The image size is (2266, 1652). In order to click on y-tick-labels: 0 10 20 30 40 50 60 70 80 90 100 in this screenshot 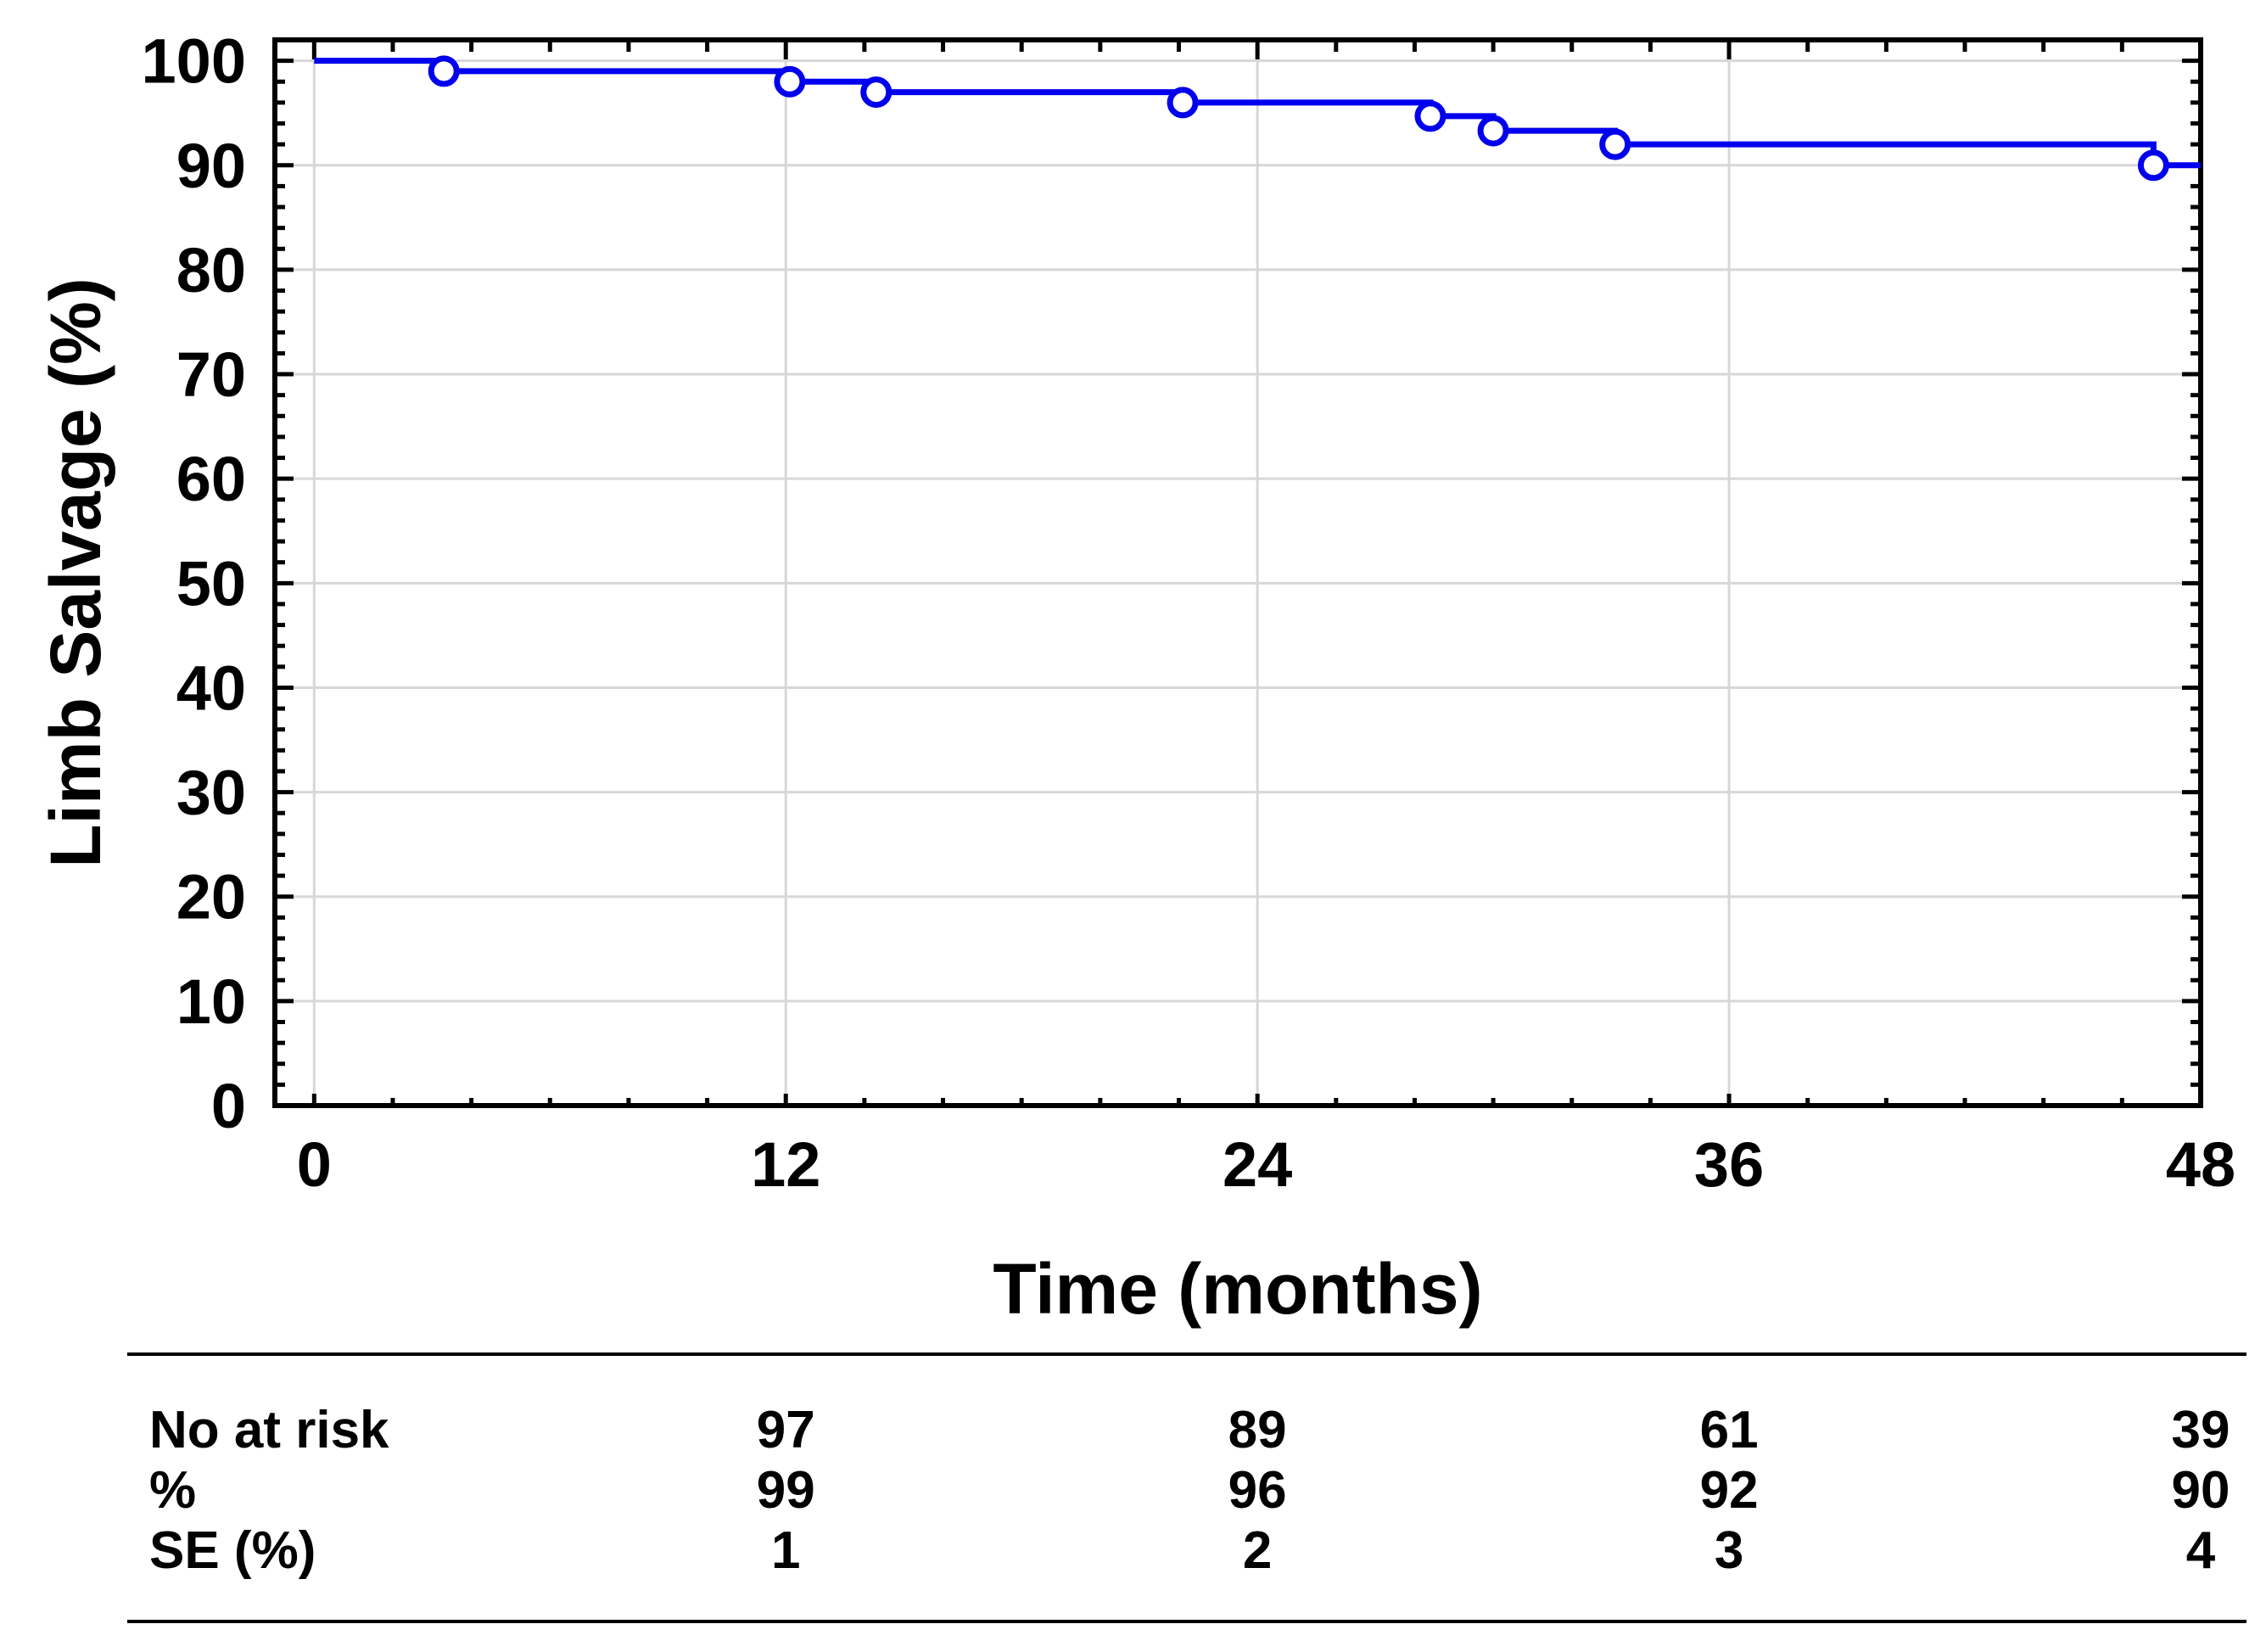, I will do `click(194, 583)`.